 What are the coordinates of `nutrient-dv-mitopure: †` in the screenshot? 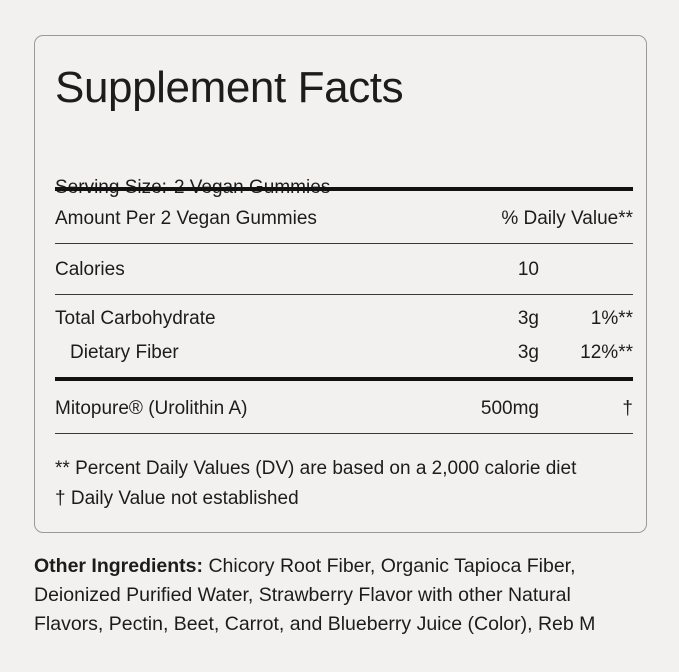 It's located at (627, 408).